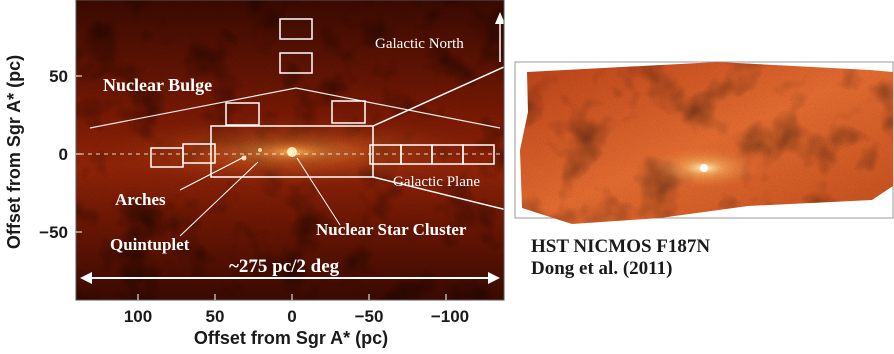 The width and height of the screenshot is (894, 354). What do you see at coordinates (138, 316) in the screenshot?
I see `x-tick-label: 100` at bounding box center [138, 316].